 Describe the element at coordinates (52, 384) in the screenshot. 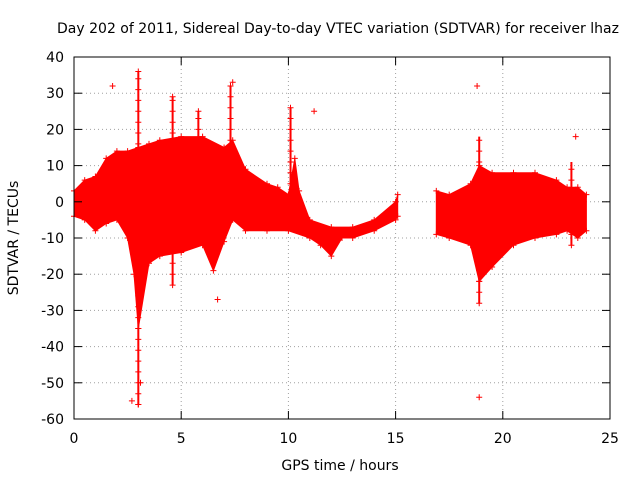

I see `y-tick-label: -50` at that location.